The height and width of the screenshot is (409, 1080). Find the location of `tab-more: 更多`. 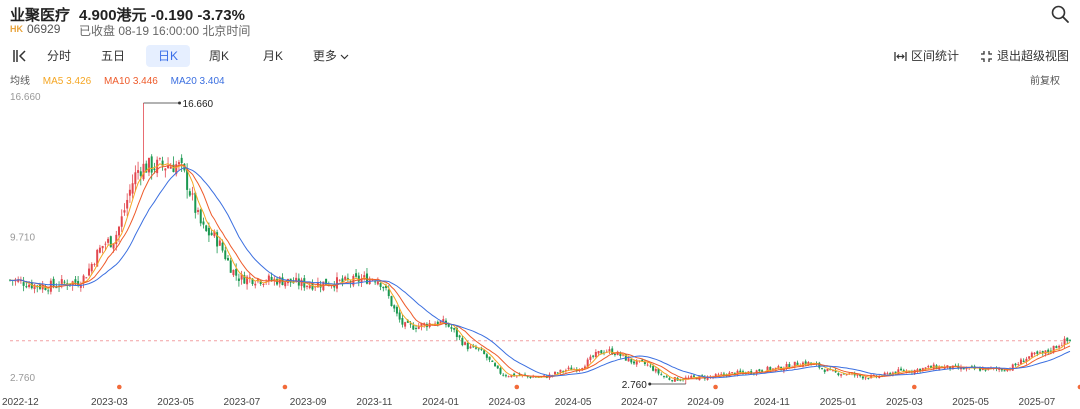

tab-more: 更多 is located at coordinates (331, 56).